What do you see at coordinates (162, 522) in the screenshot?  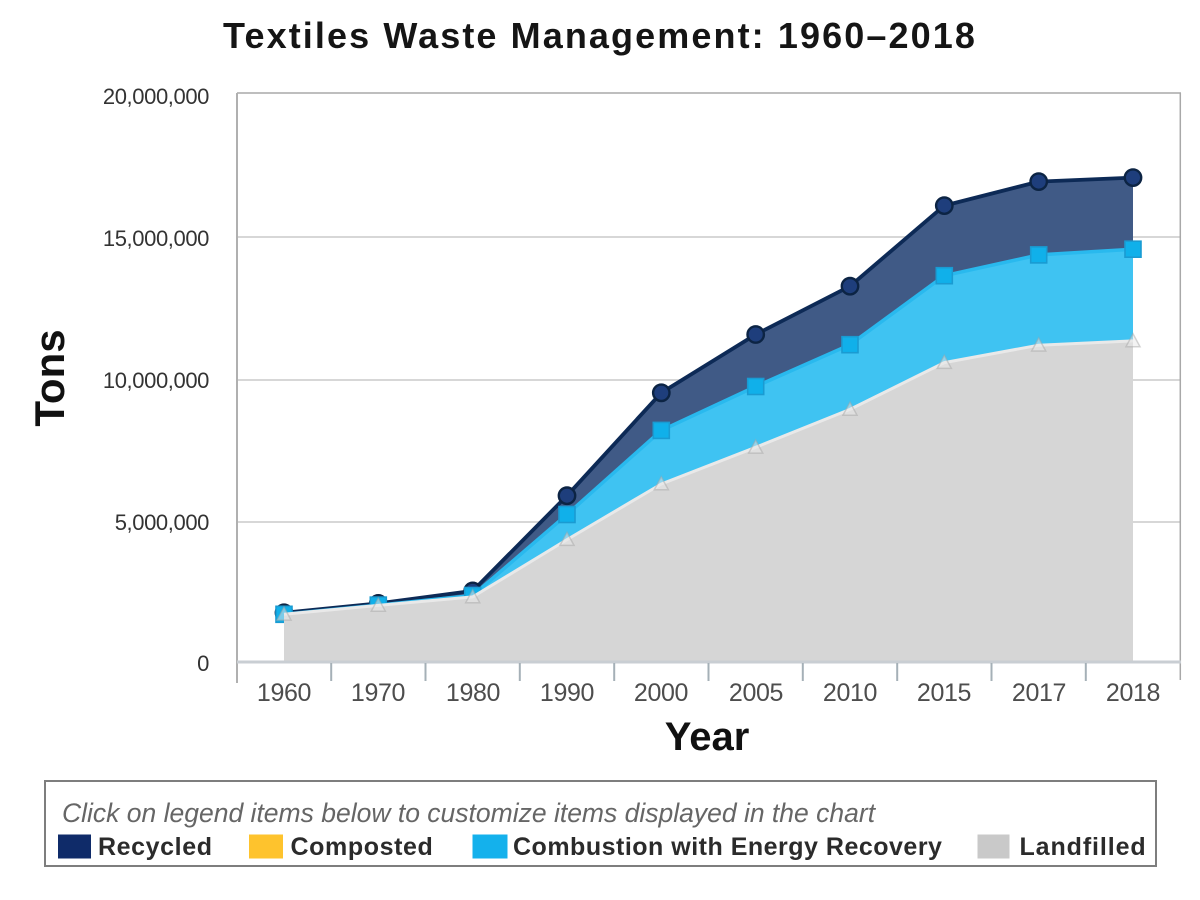 I see `svg-text: 5,000,000` at bounding box center [162, 522].